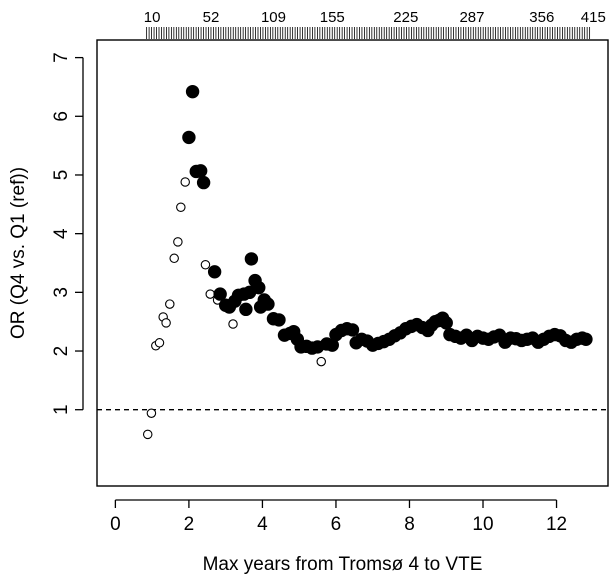 The width and height of the screenshot is (616, 581). Describe the element at coordinates (61, 409) in the screenshot. I see `y-tick-label: 1` at that location.